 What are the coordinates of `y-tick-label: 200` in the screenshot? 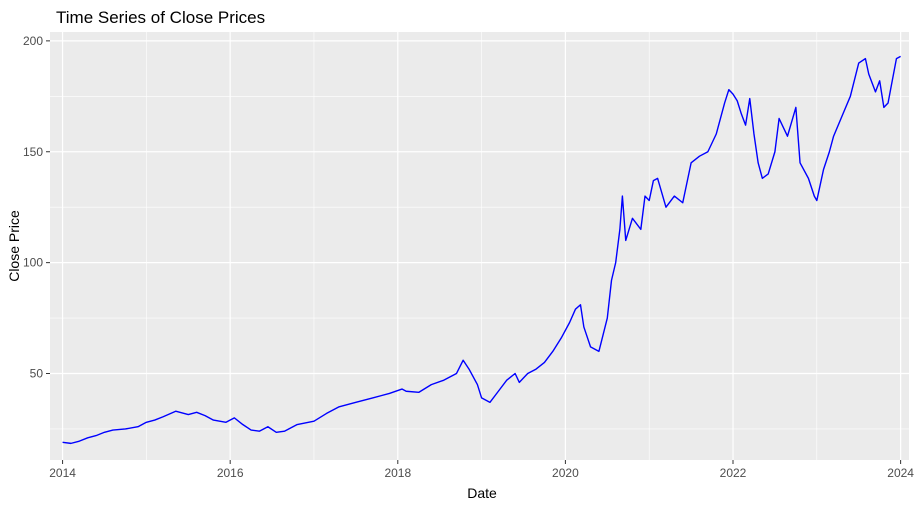 It's located at (33, 41).